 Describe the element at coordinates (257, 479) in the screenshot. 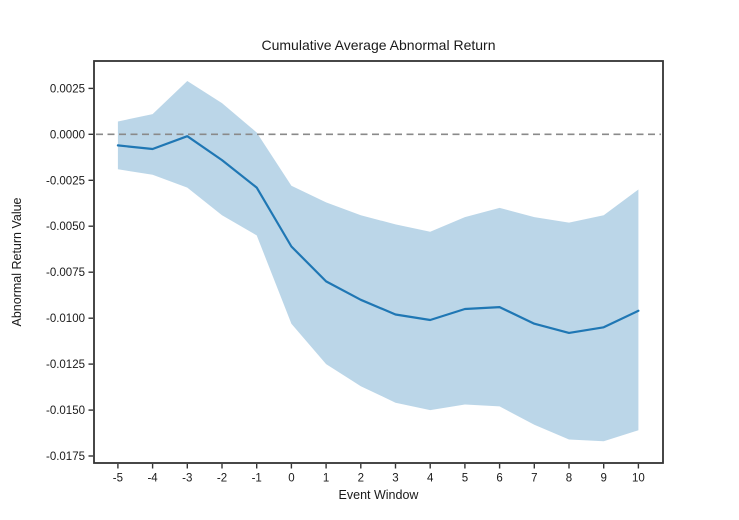

I see `x-tick-label: -1` at that location.